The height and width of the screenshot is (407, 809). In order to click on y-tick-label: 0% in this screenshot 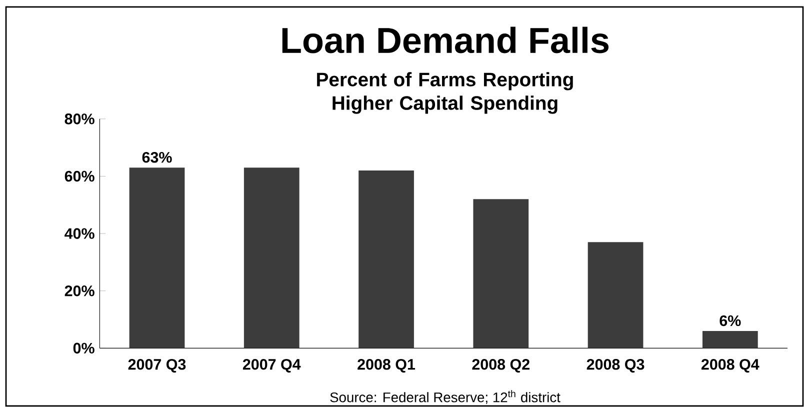, I will do `click(83, 348)`.